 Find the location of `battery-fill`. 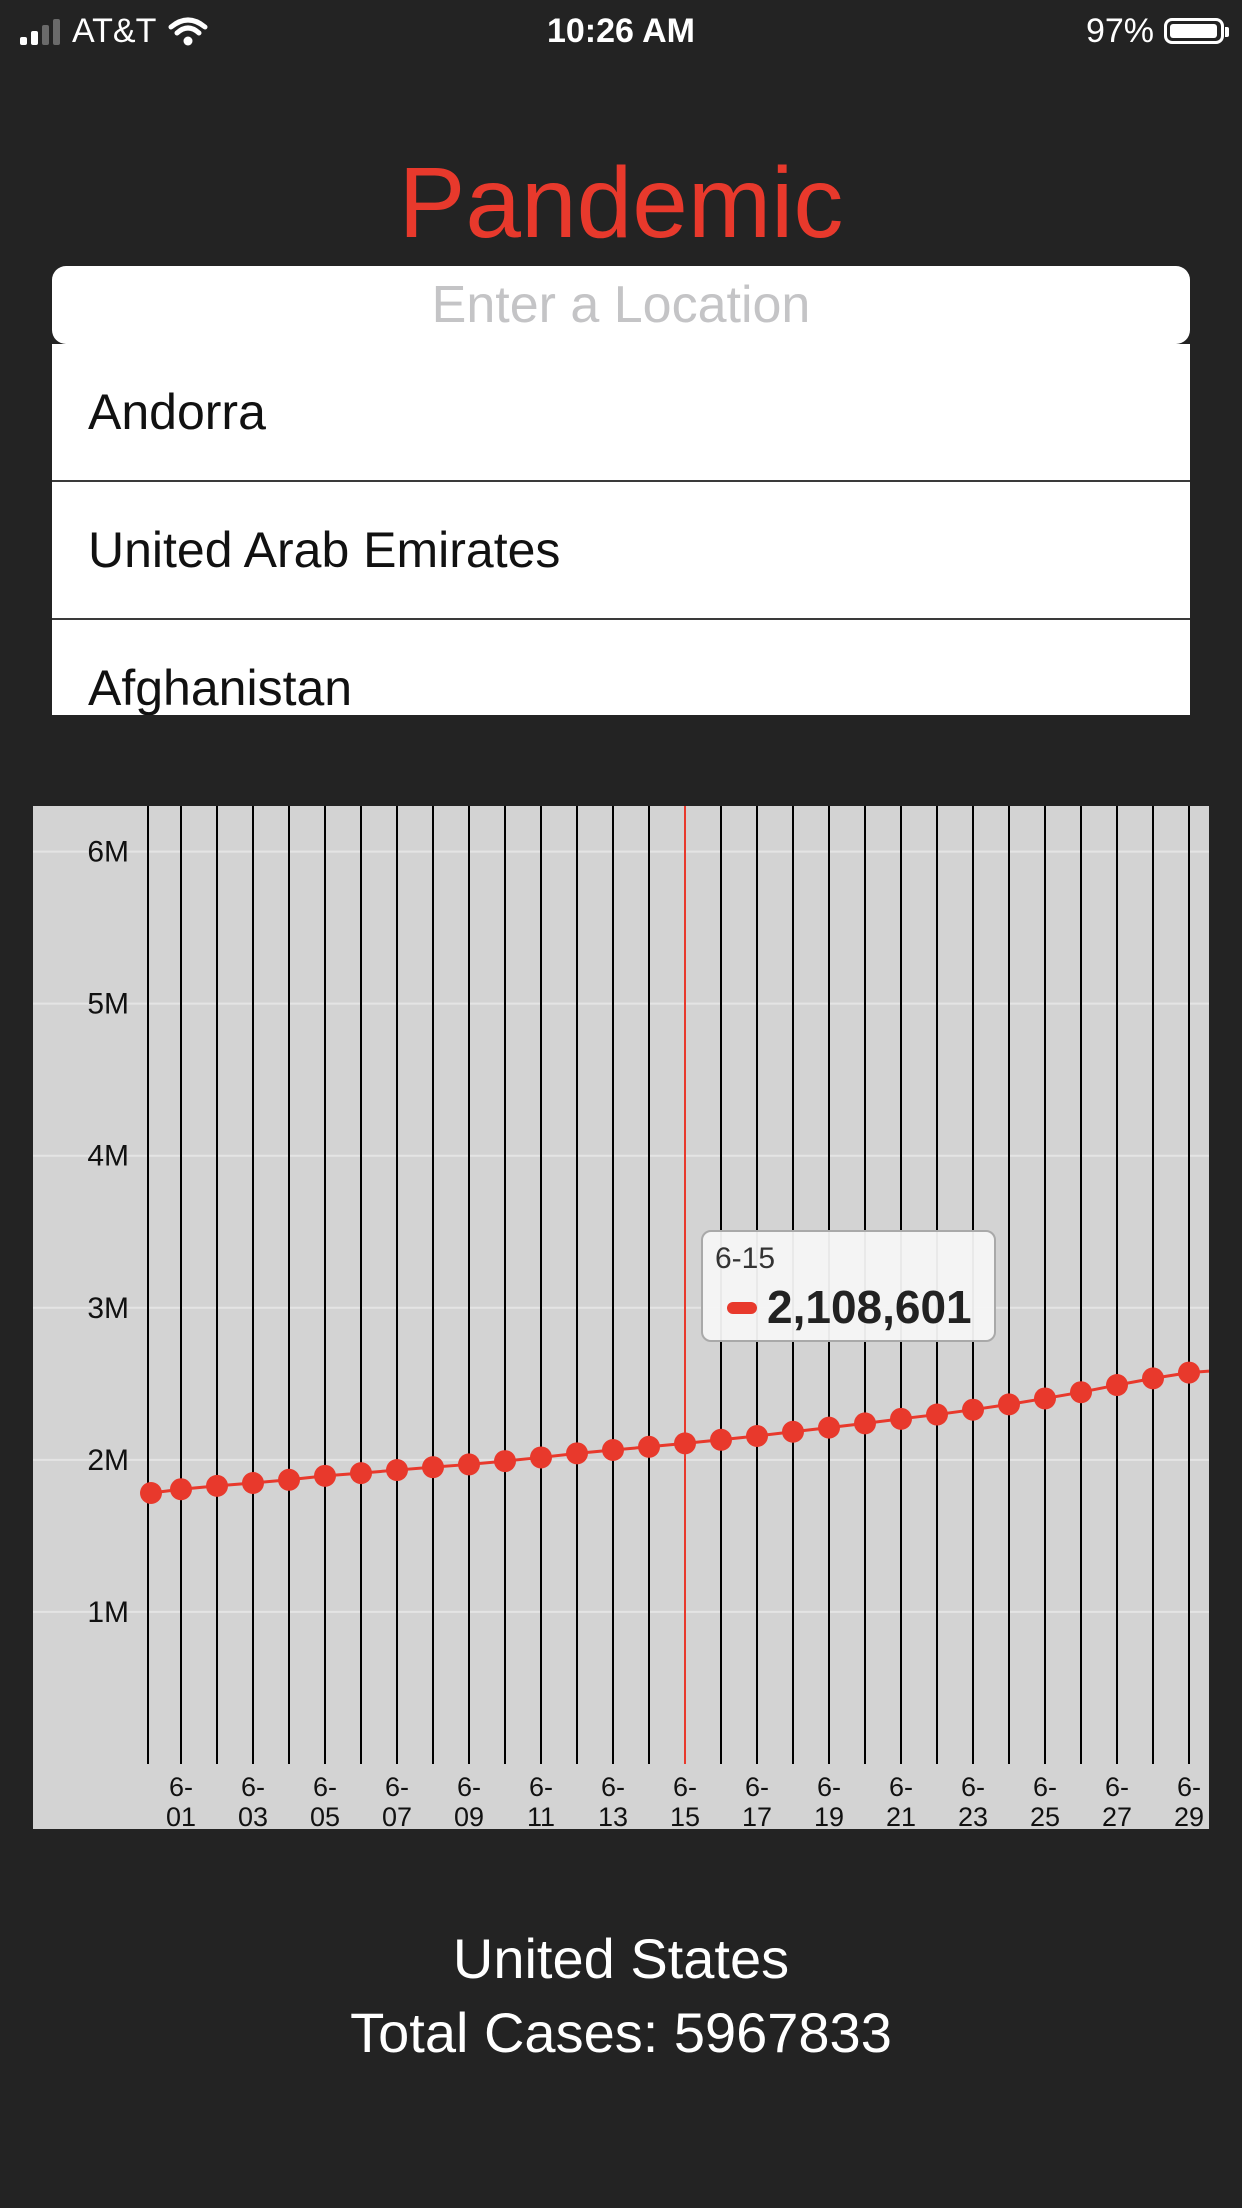

battery-fill is located at coordinates (1193, 31).